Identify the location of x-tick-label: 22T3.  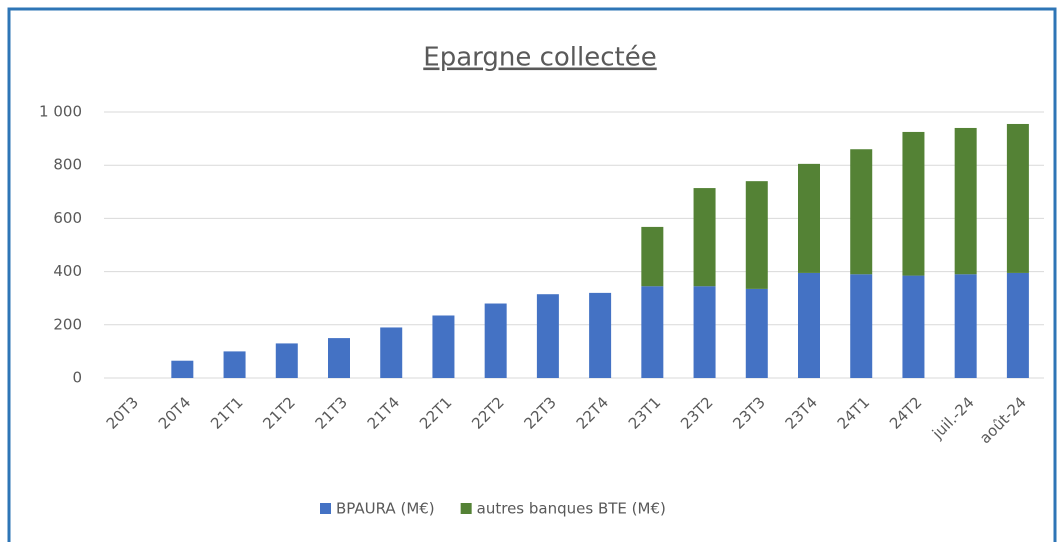
(539, 412).